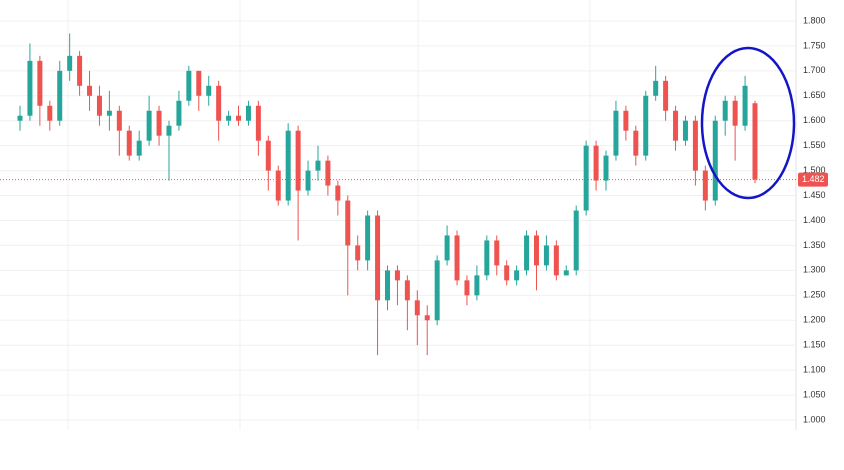 The height and width of the screenshot is (470, 844). Describe the element at coordinates (814, 419) in the screenshot. I see `y-tick-label: 1.000` at that location.